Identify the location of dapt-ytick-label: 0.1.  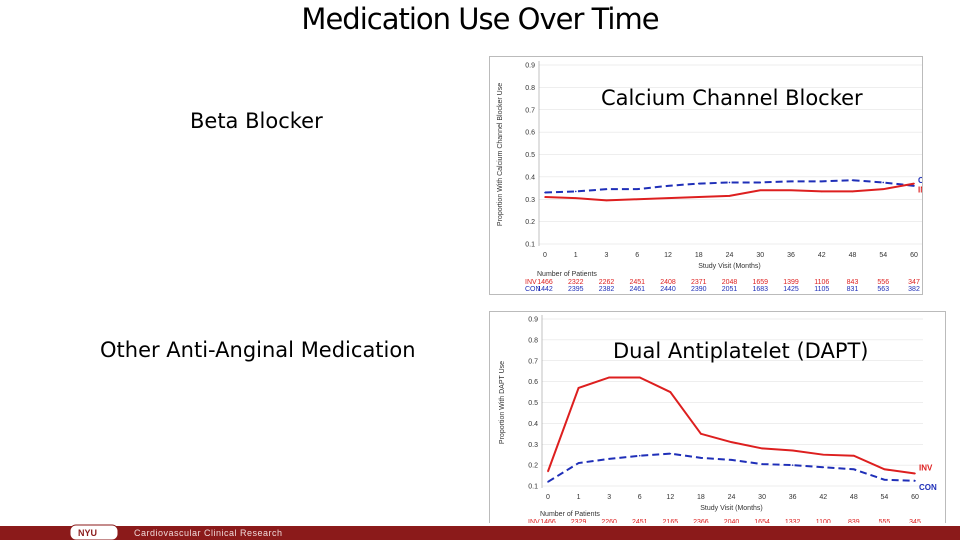
(533, 487).